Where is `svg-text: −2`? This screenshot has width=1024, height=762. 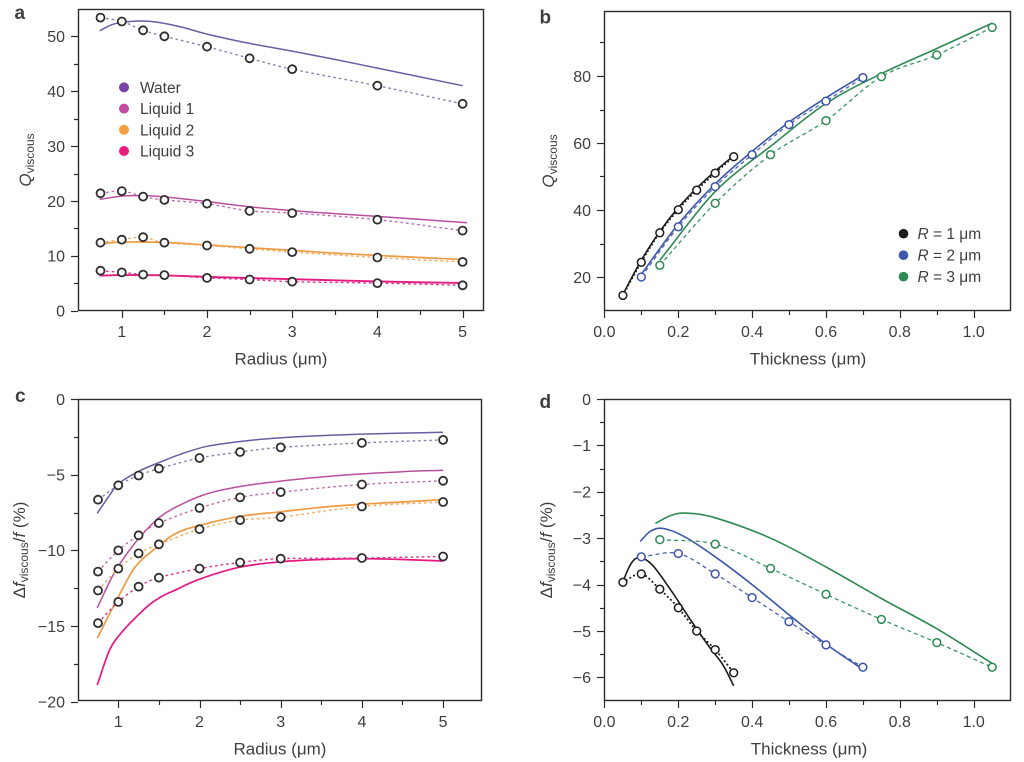
svg-text: −2 is located at coordinates (582, 493).